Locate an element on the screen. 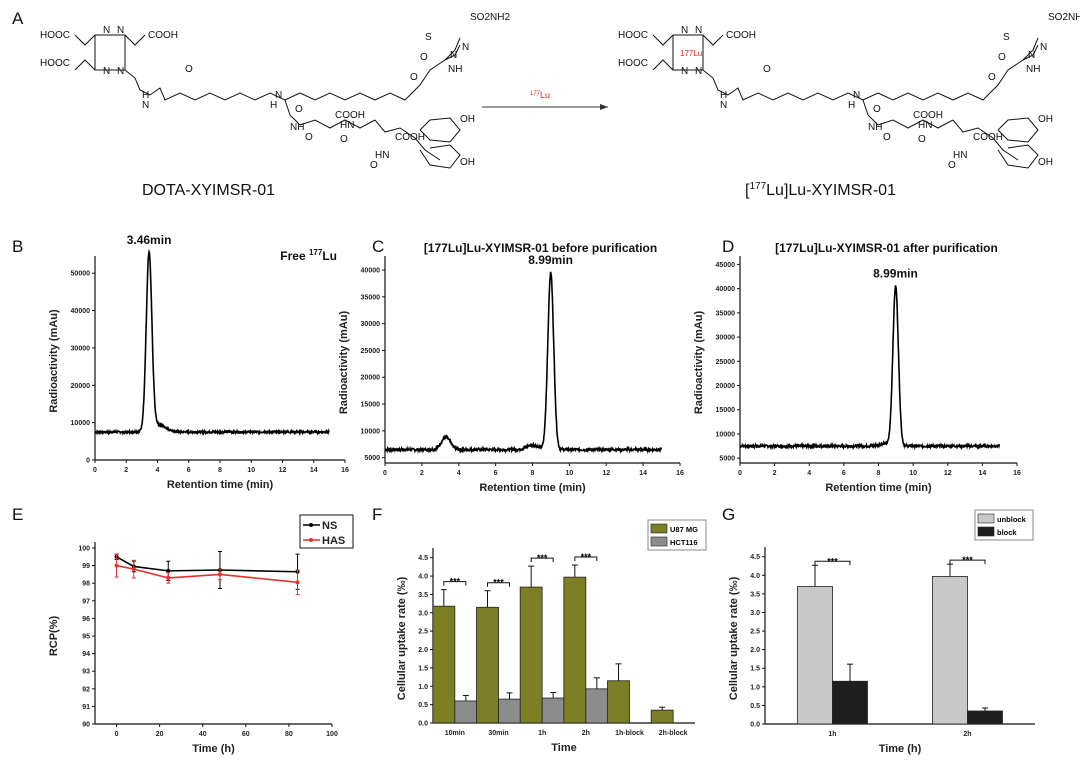  y-tick-label: 30000 is located at coordinates (371, 324).